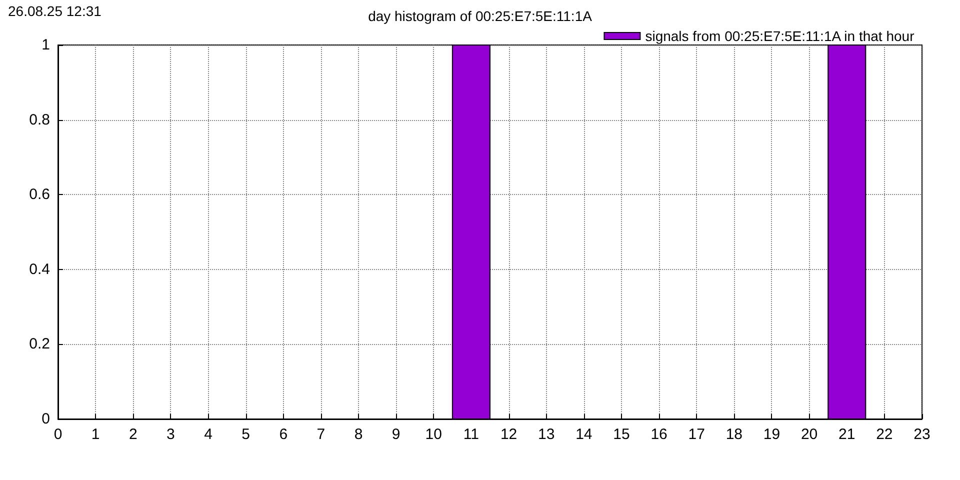 The width and height of the screenshot is (960, 480). Describe the element at coordinates (39, 195) in the screenshot. I see `y-tick-label: 0.6` at that location.